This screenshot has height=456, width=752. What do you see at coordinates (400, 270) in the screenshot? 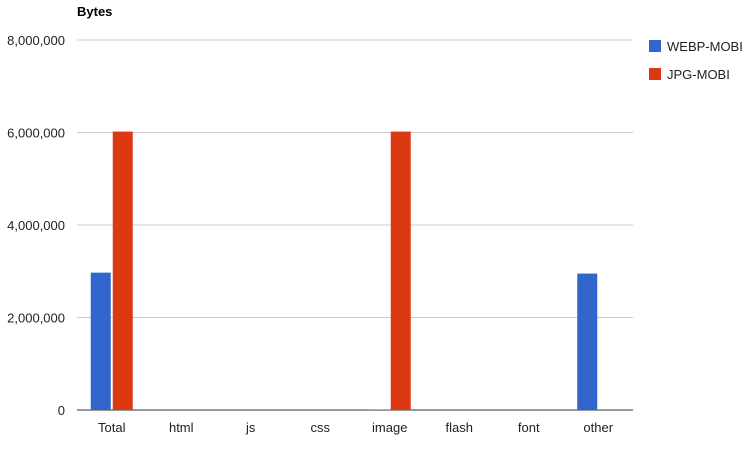
I see `bar-jpg-mobi-image` at bounding box center [400, 270].